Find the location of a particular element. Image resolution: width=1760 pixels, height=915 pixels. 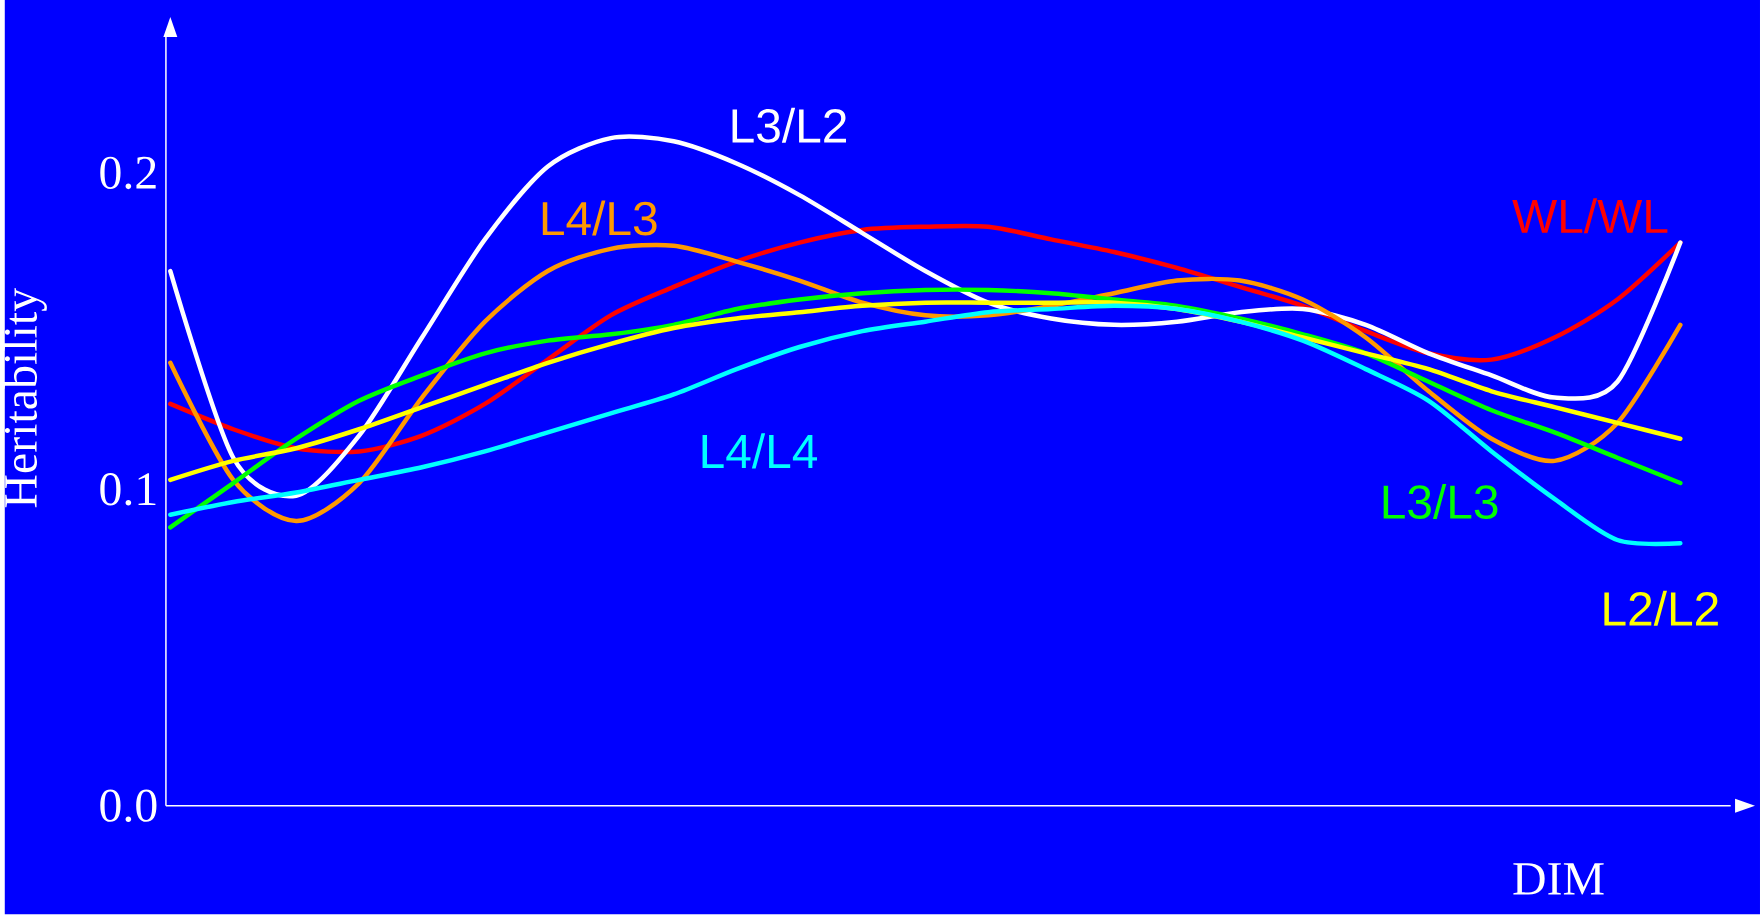

series-label: L4/L3 is located at coordinates (599, 218).